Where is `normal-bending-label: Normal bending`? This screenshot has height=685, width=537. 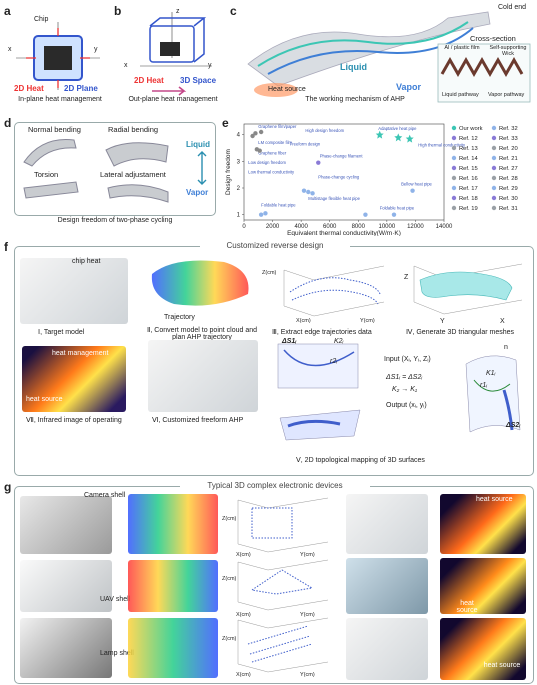
normal-bending-label: Normal bending is located at coordinates (54, 129).